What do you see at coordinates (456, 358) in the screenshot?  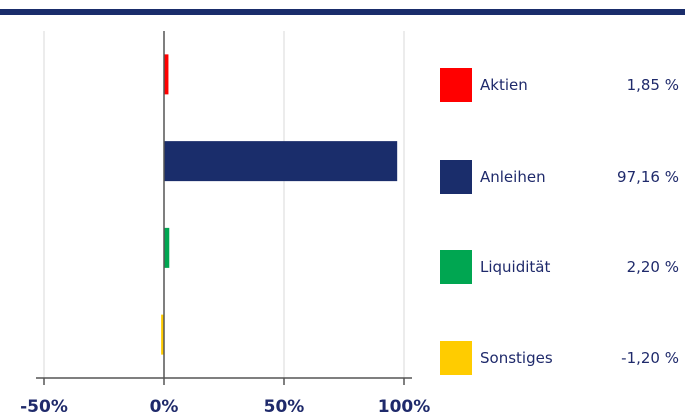 I see `legend-swatch-sonstiges` at bounding box center [456, 358].